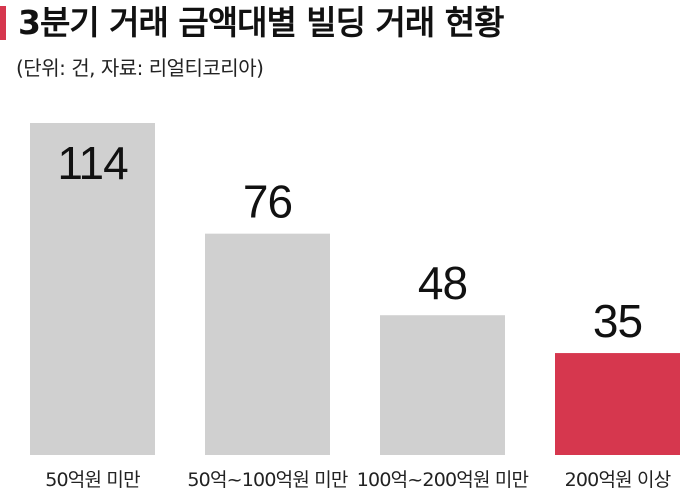 The image size is (690, 496). What do you see at coordinates (442, 283) in the screenshot?
I see `value-label-3: 48` at bounding box center [442, 283].